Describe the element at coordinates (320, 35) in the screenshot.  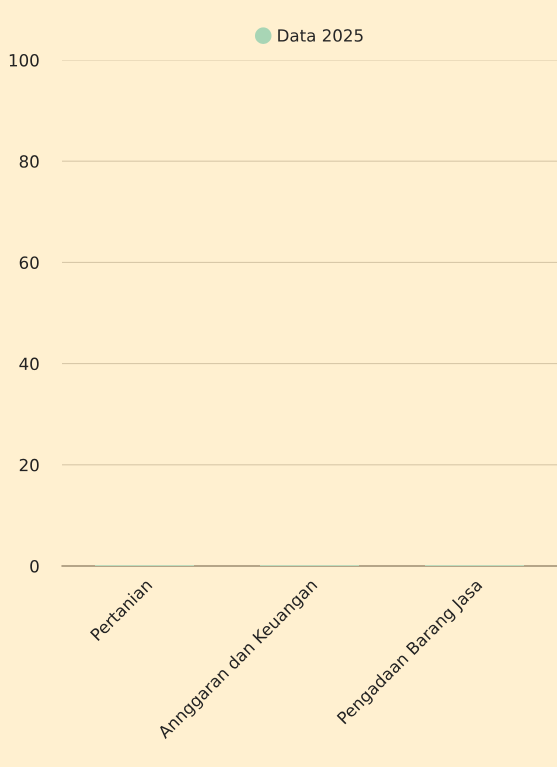
I see `legend-label: Data 2025` at that location.